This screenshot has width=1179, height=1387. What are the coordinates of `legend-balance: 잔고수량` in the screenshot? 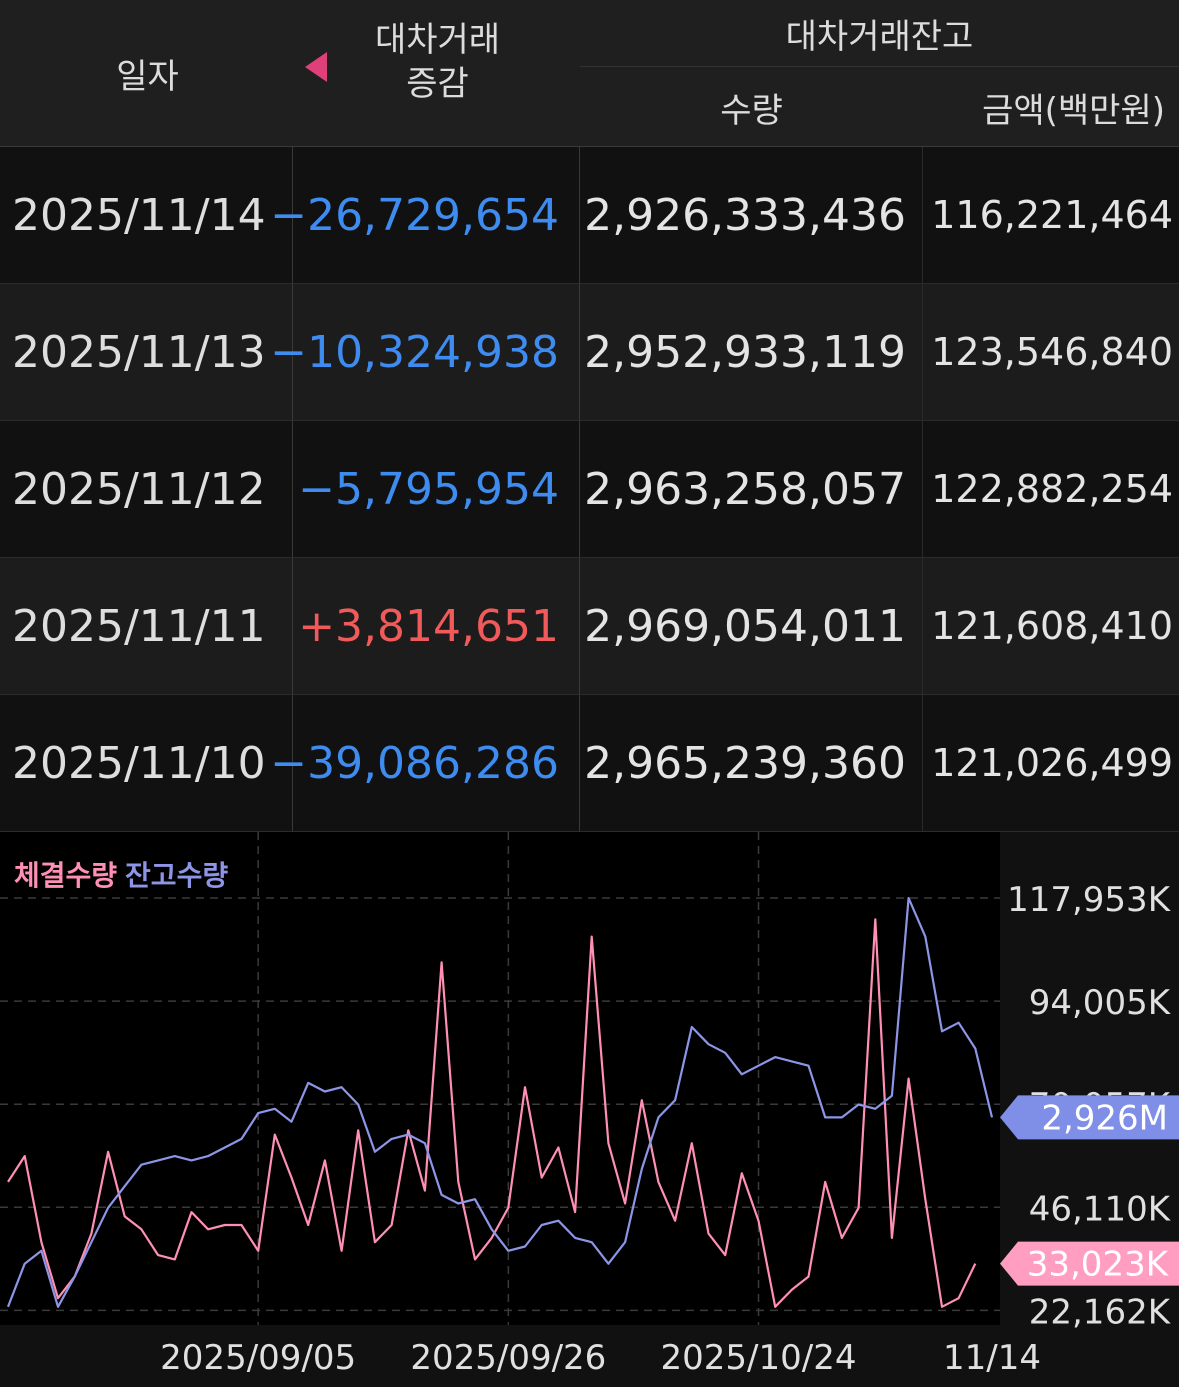 It's located at (177, 875).